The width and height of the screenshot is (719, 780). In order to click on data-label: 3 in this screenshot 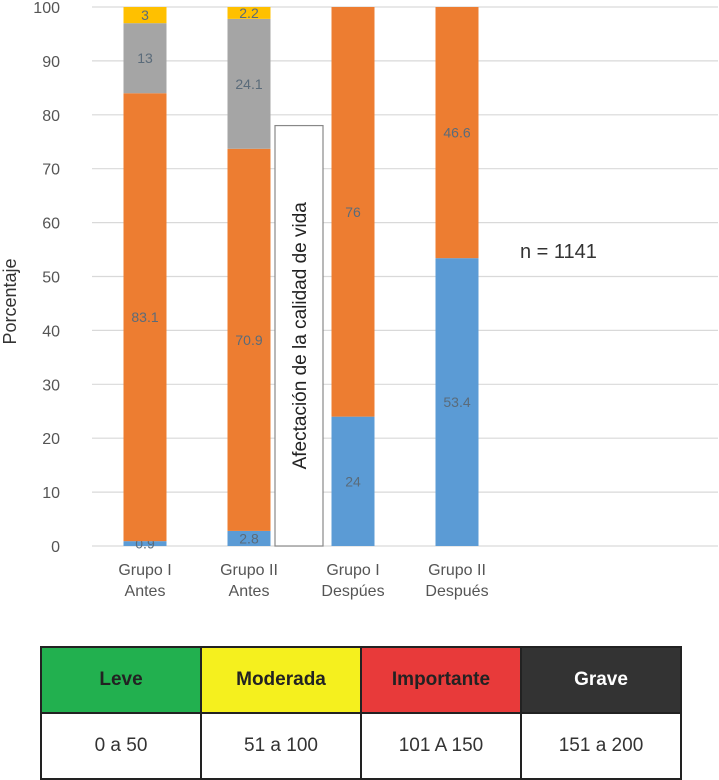, I will do `click(145, 15)`.